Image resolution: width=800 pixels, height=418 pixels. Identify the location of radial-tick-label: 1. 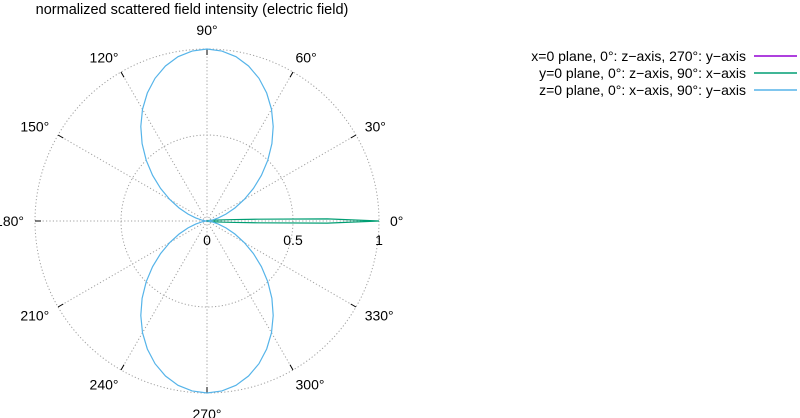
(379, 240).